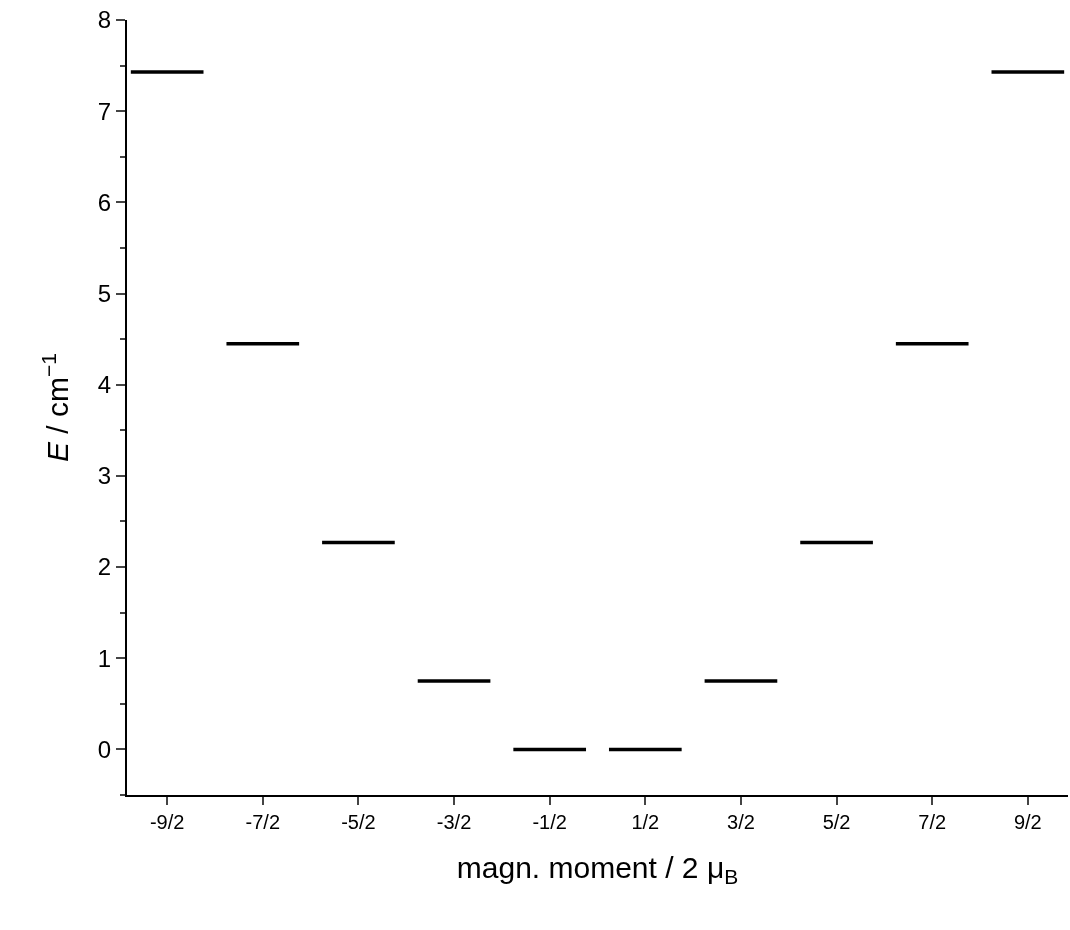  What do you see at coordinates (1027, 822) in the screenshot?
I see `x-tick-label: 9/2` at bounding box center [1027, 822].